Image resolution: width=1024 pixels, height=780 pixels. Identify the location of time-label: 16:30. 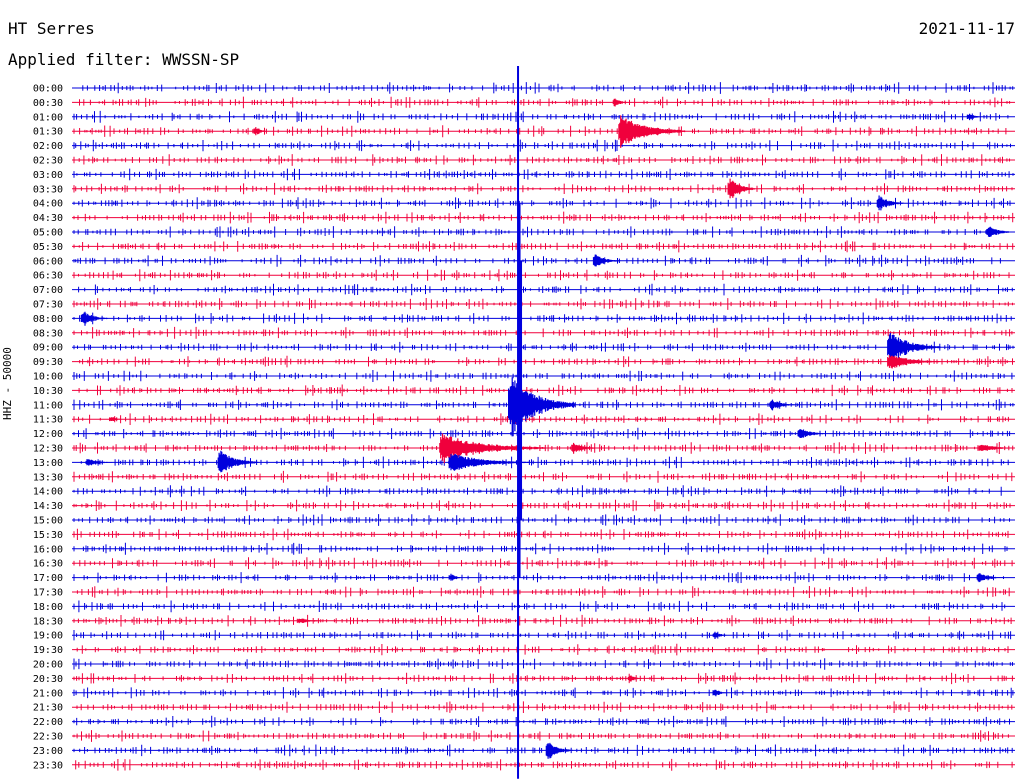
(48, 564).